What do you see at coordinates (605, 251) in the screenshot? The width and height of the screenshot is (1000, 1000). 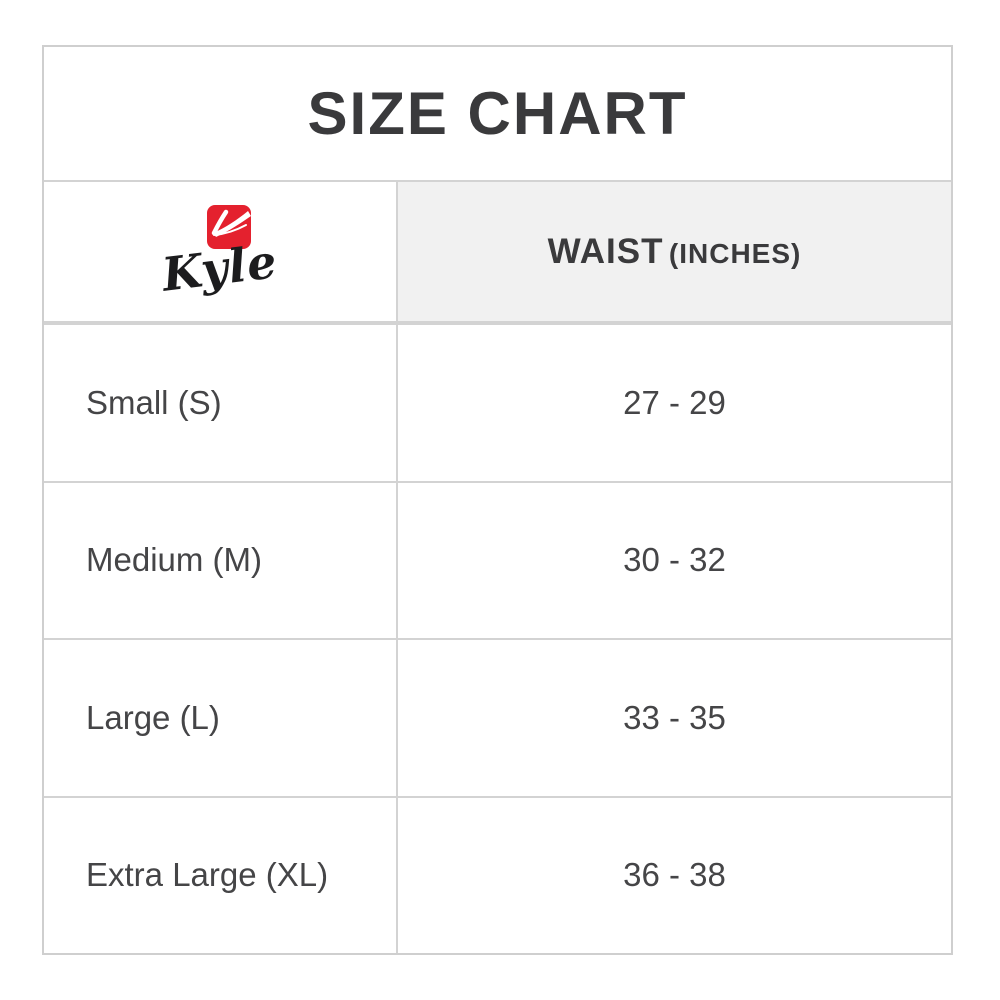 I see `waist-label: WAIST` at bounding box center [605, 251].